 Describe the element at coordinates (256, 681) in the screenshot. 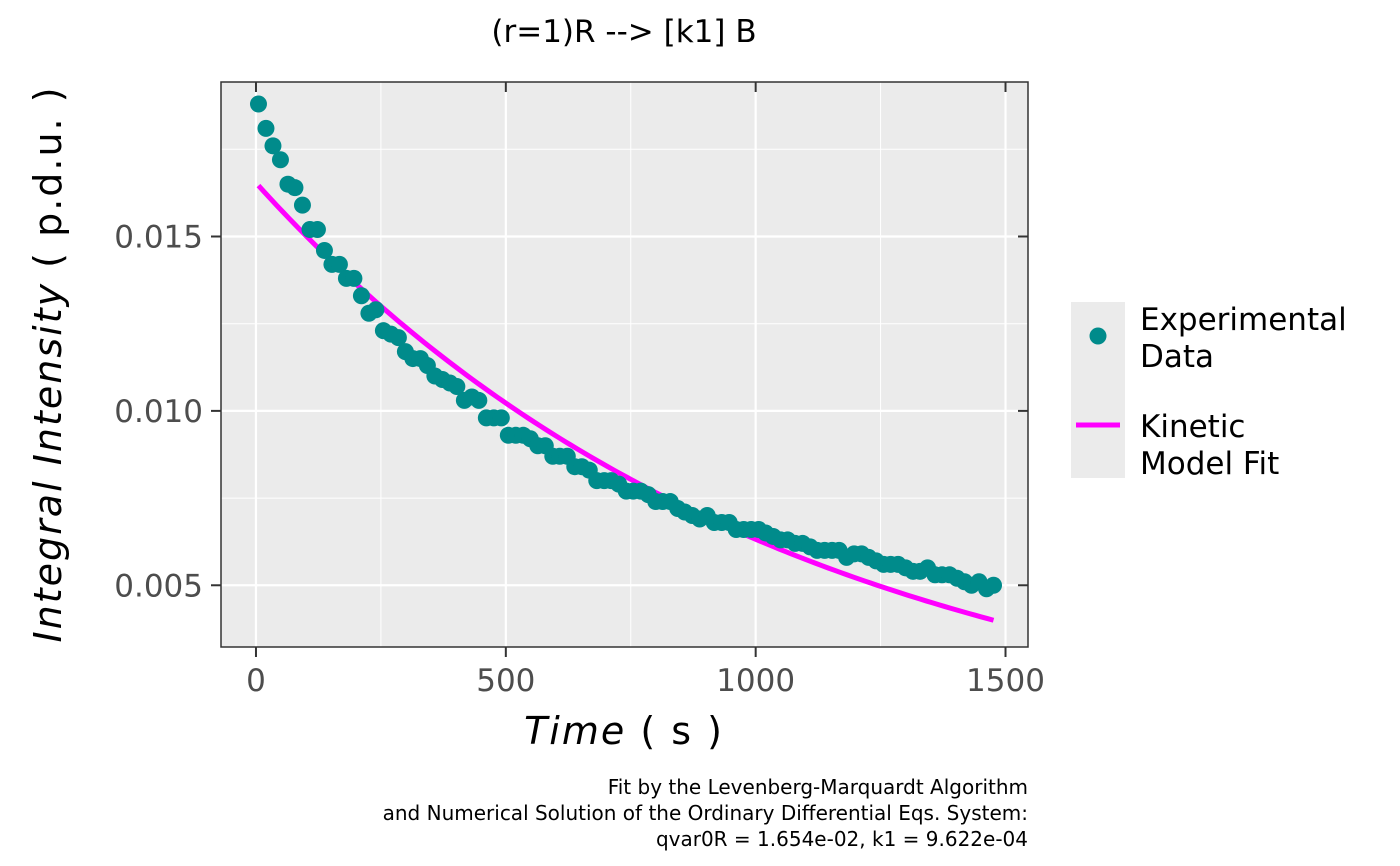

I see `x-tick-label: 0` at that location.